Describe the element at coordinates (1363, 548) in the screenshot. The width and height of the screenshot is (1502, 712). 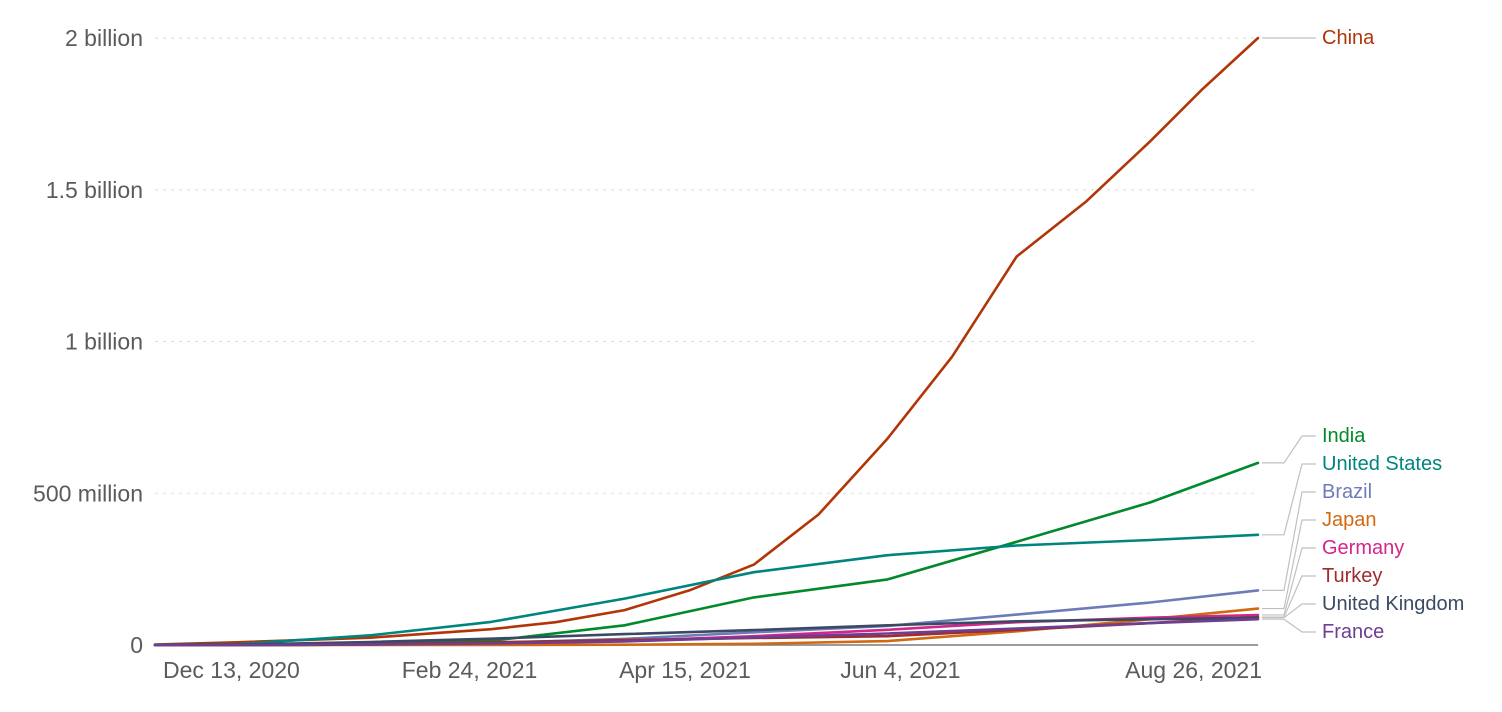
I see `series-label-germany: Germany` at that location.